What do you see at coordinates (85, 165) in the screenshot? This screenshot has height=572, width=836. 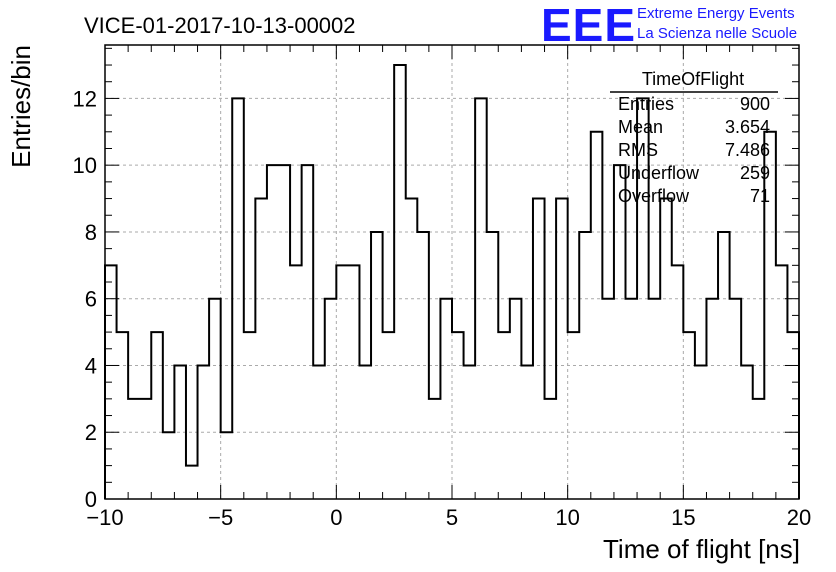 I see `y-tick-label: 10` at bounding box center [85, 165].